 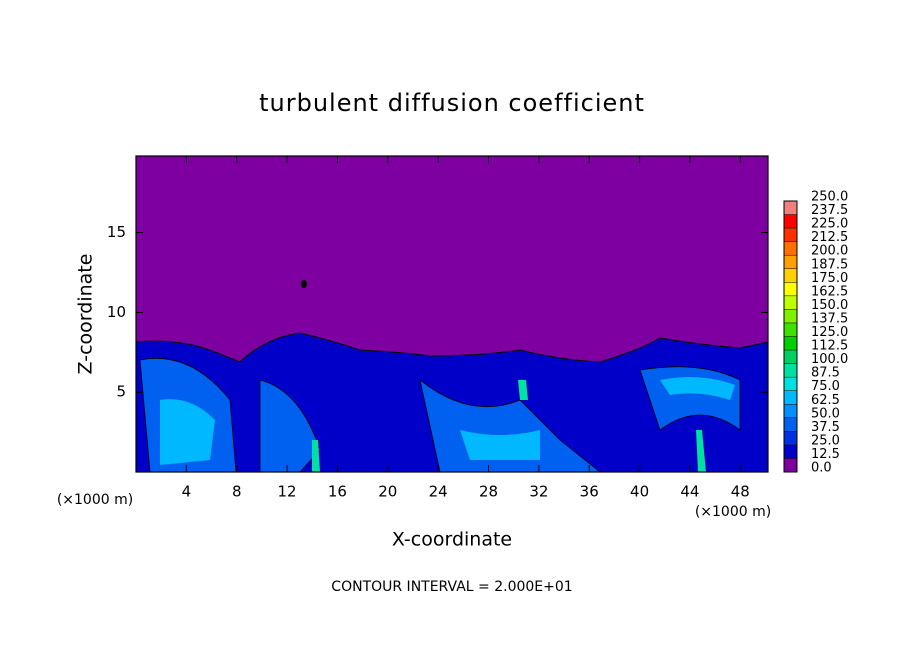 I want to click on colorbar-label: 0.0, so click(x=821, y=468).